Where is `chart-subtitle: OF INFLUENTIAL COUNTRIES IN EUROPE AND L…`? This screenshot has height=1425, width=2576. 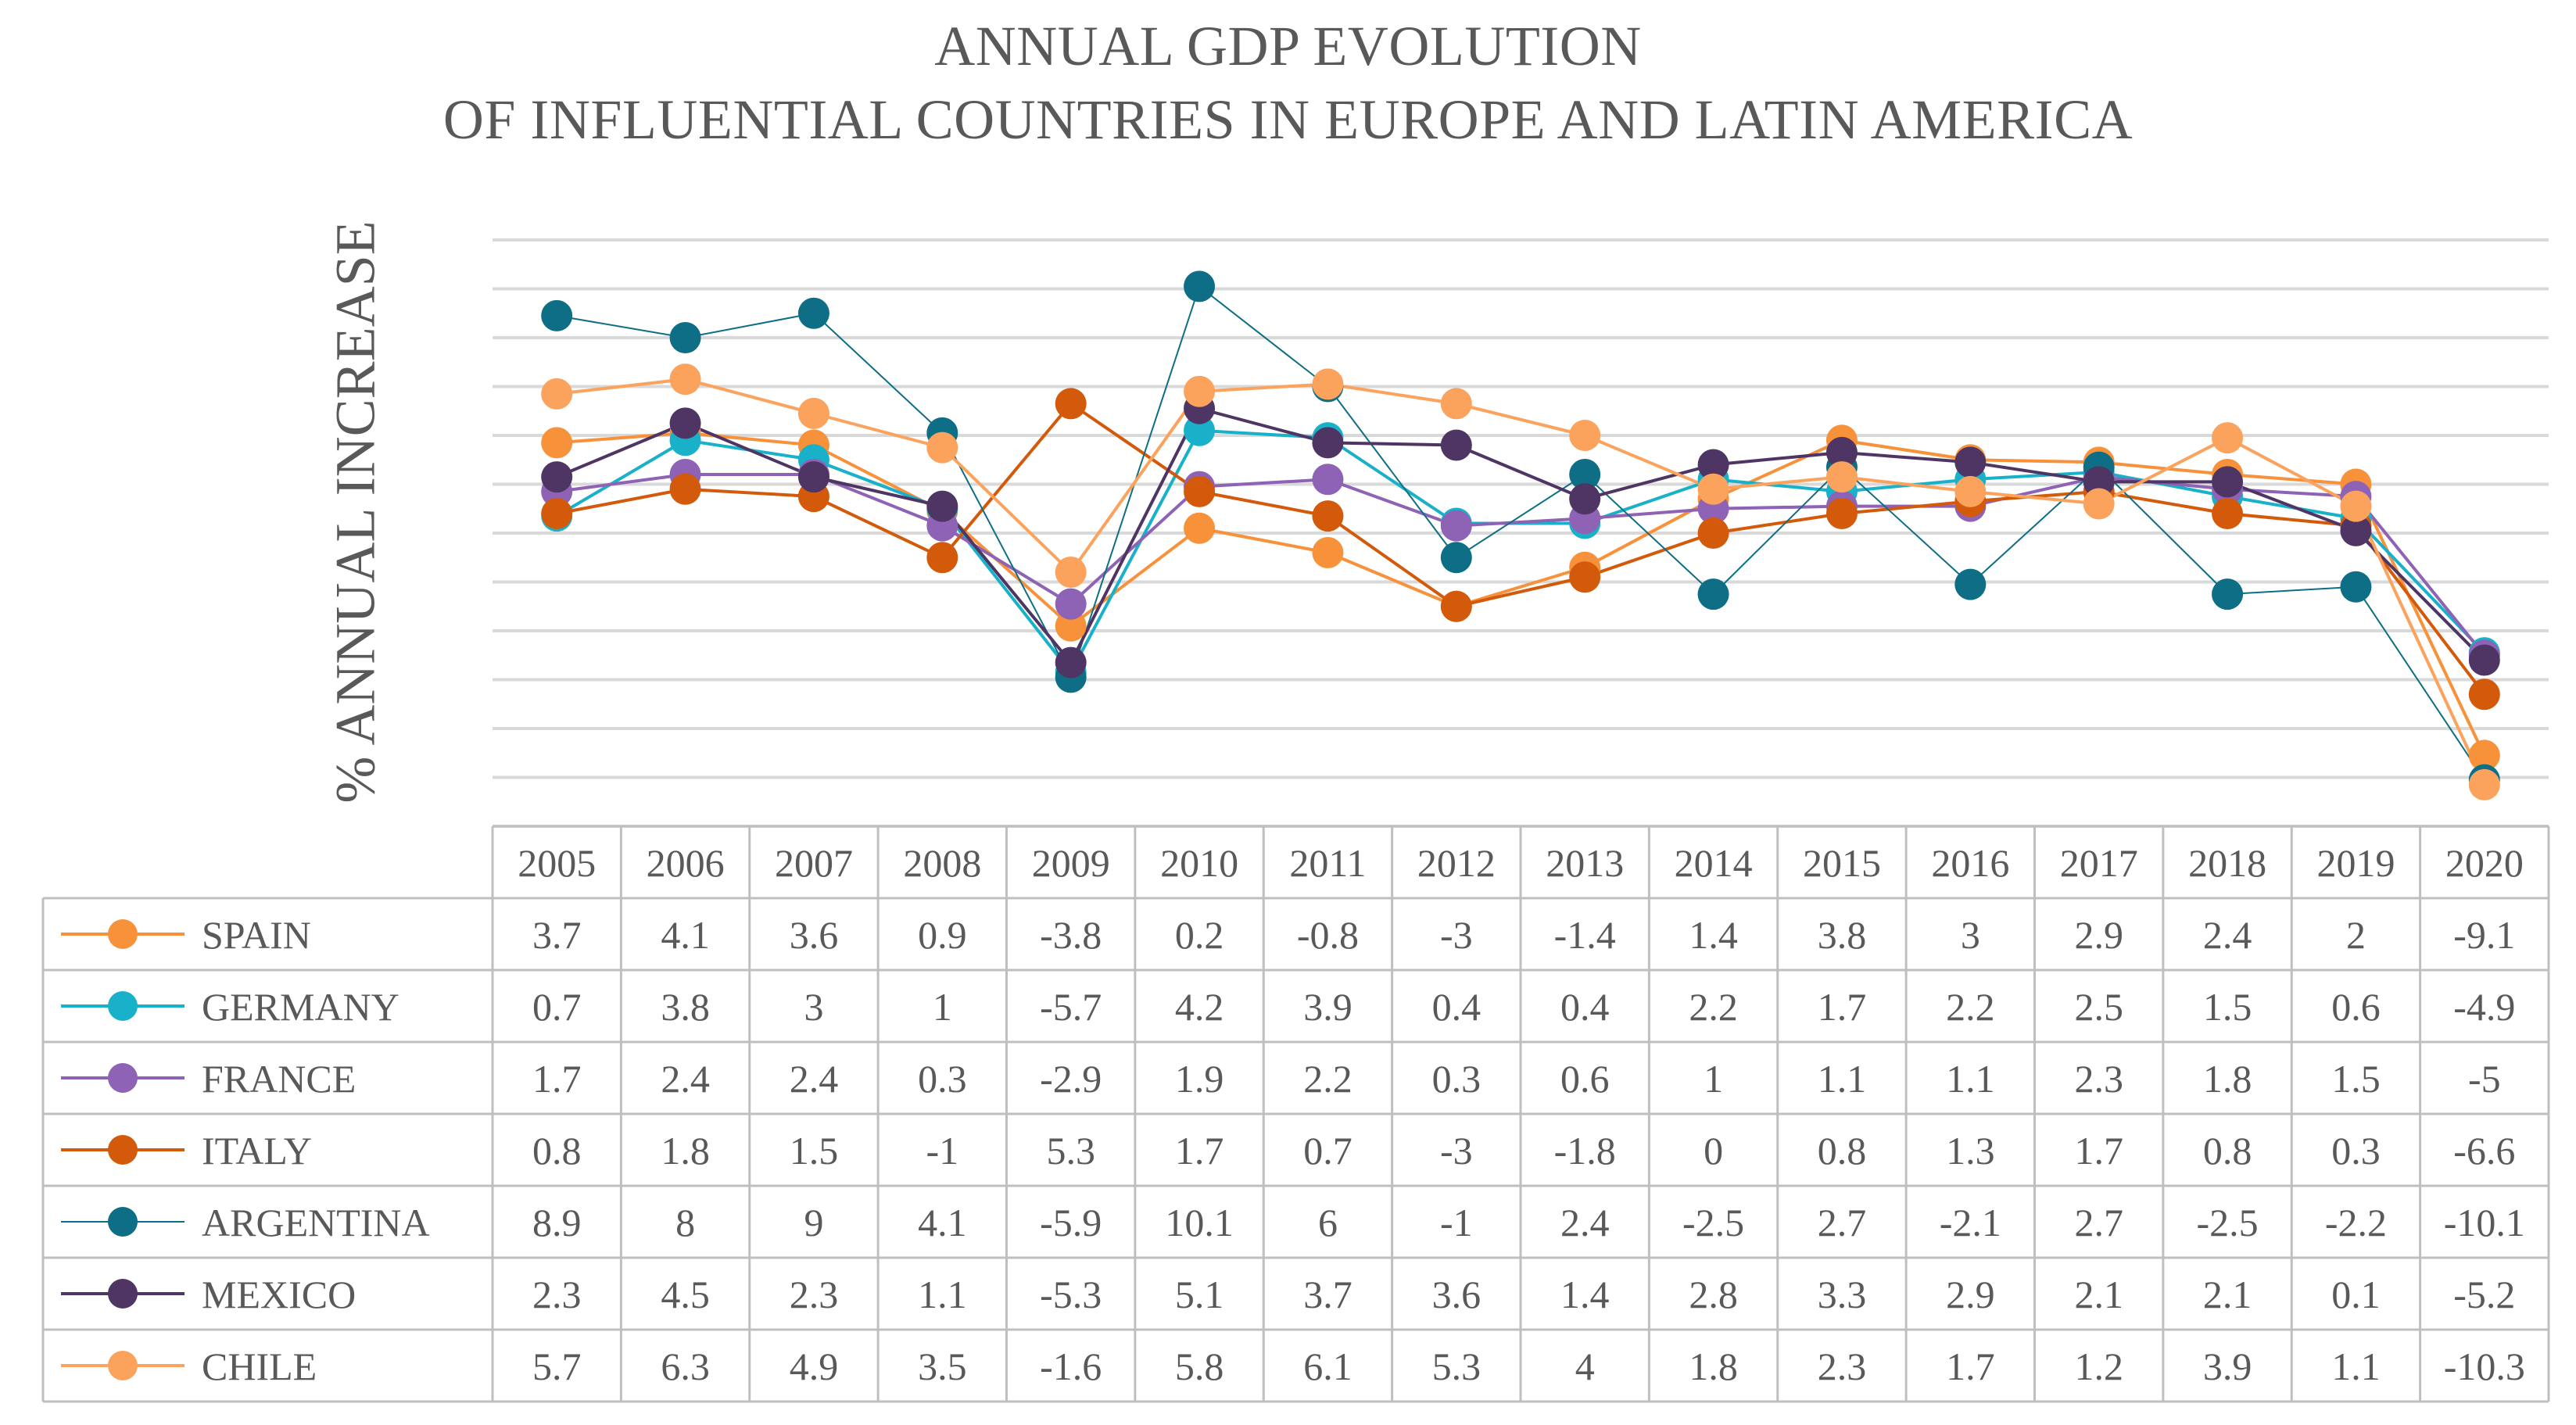
chart-subtitle: OF INFLUENTIAL COUNTRIES IN EUROPE AND L… is located at coordinates (1288, 119).